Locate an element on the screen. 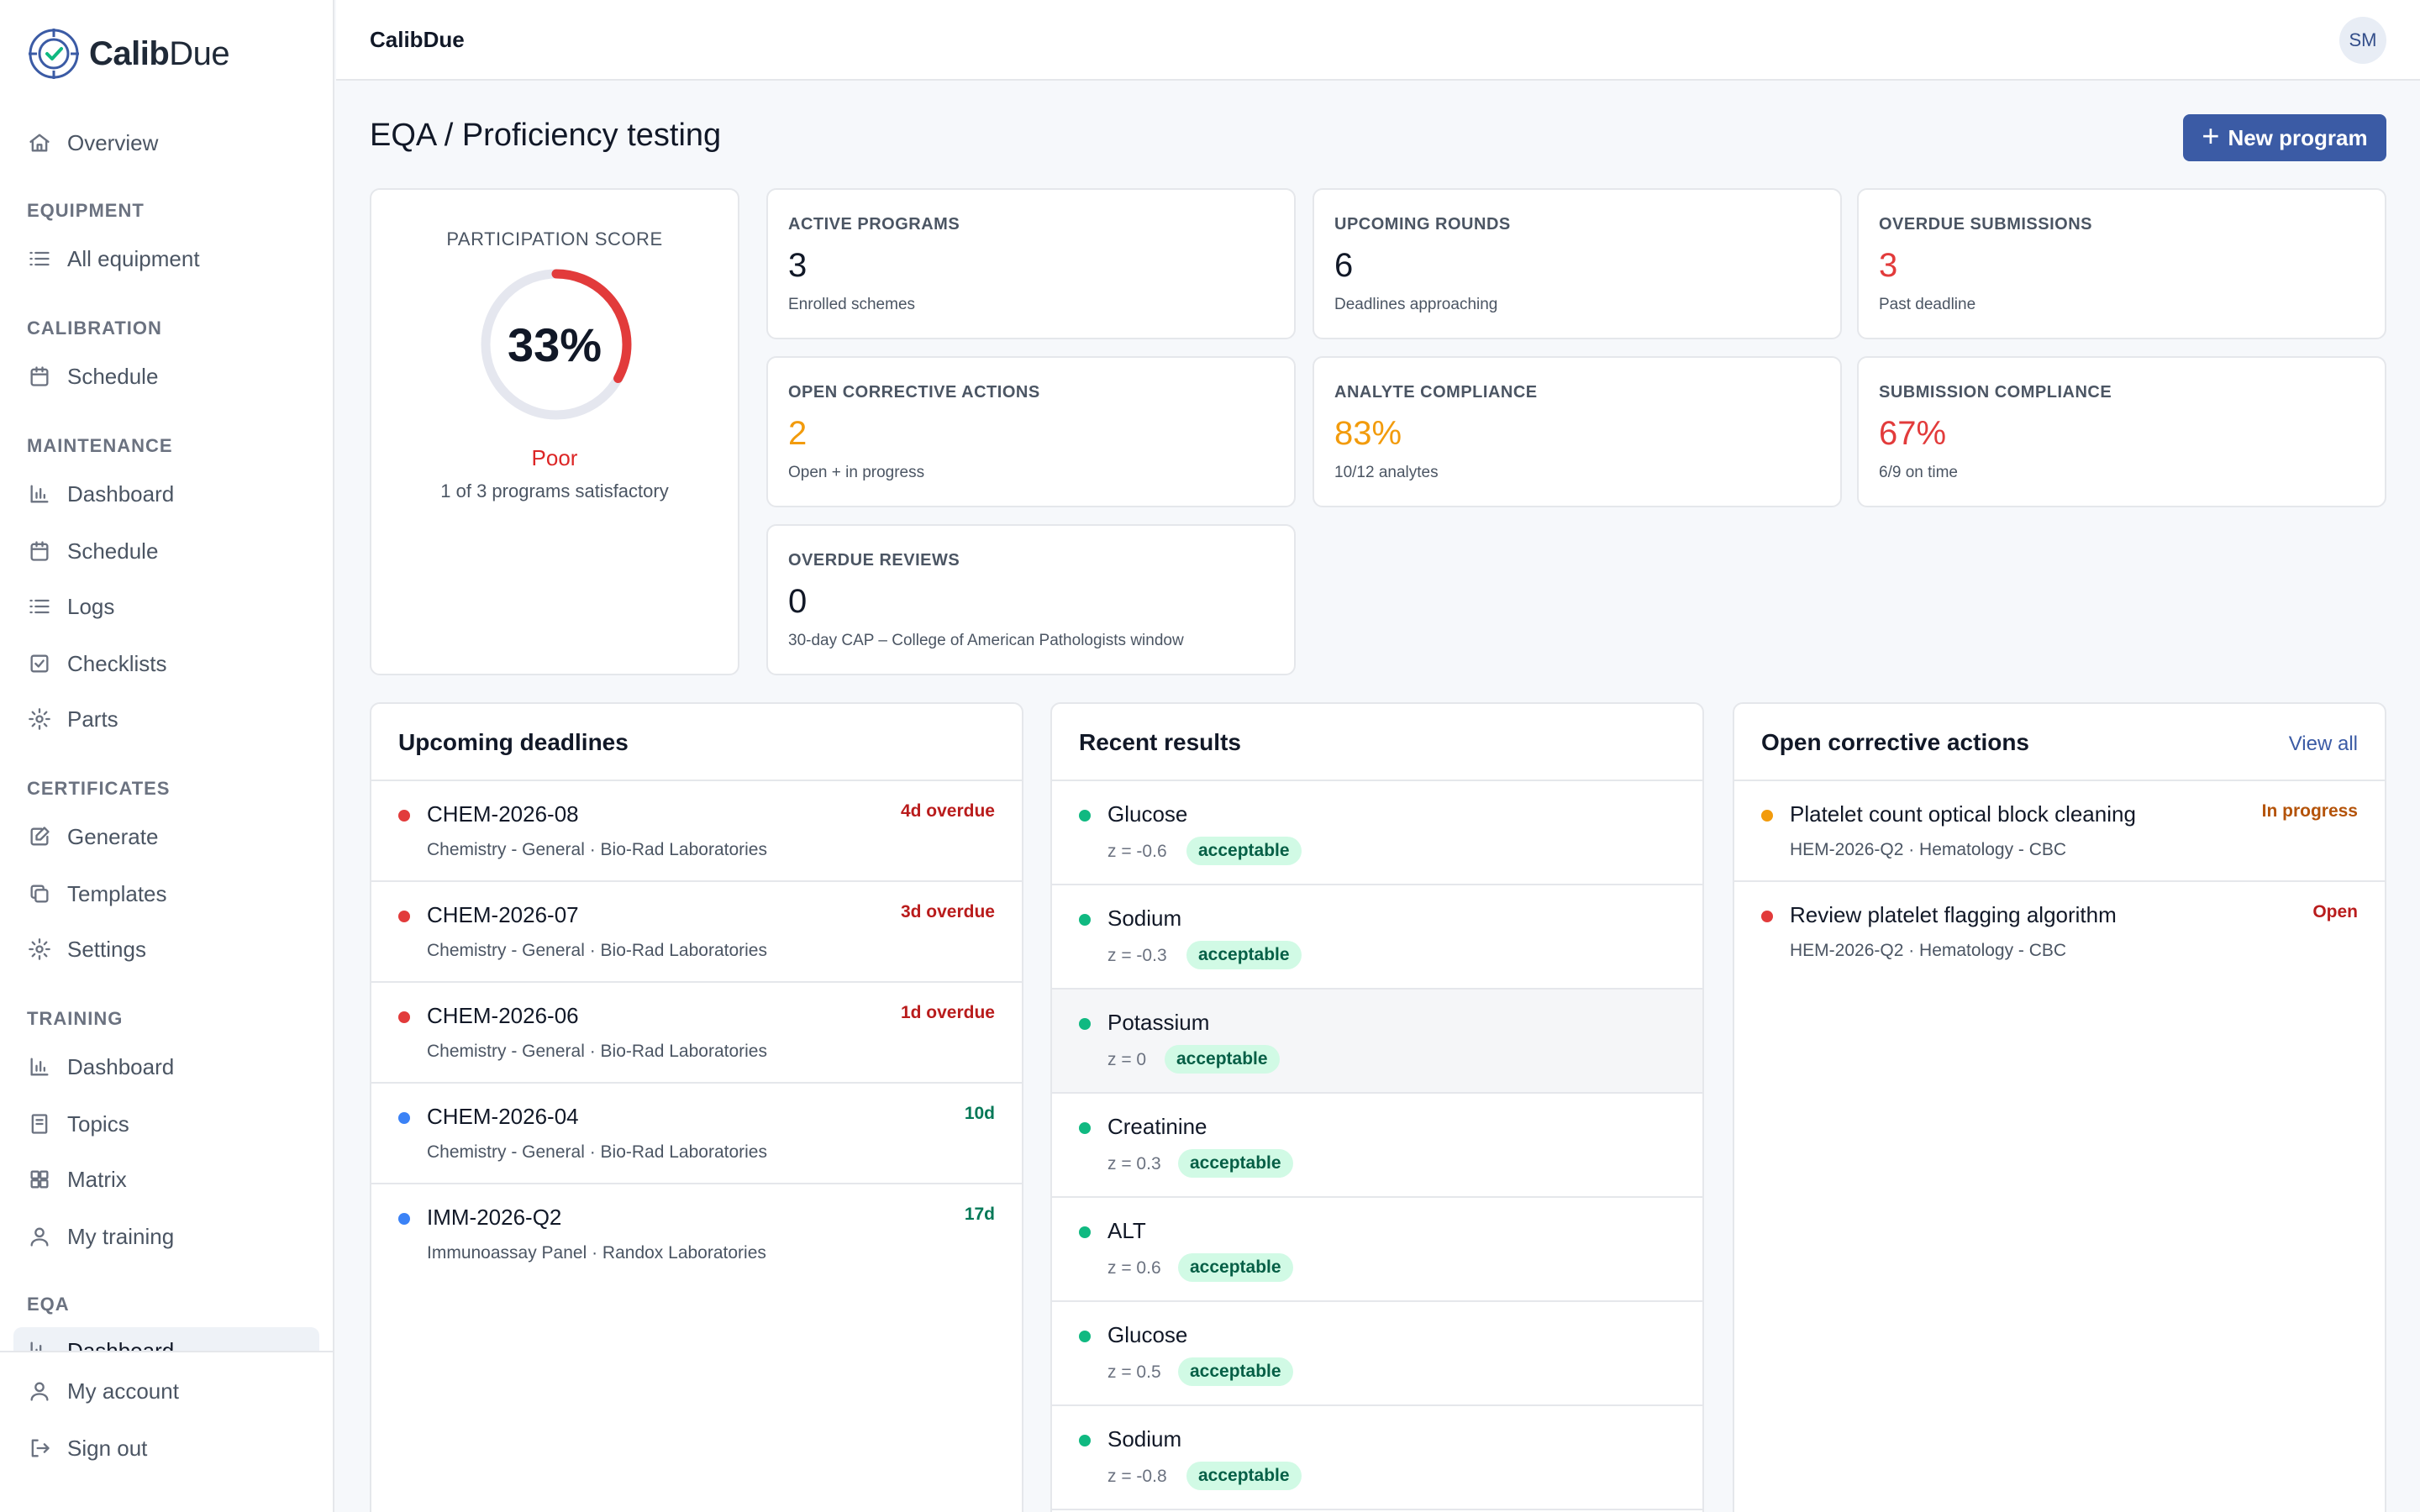 This screenshot has height=1512, width=2420. plus-icon: + is located at coordinates (2211, 135).